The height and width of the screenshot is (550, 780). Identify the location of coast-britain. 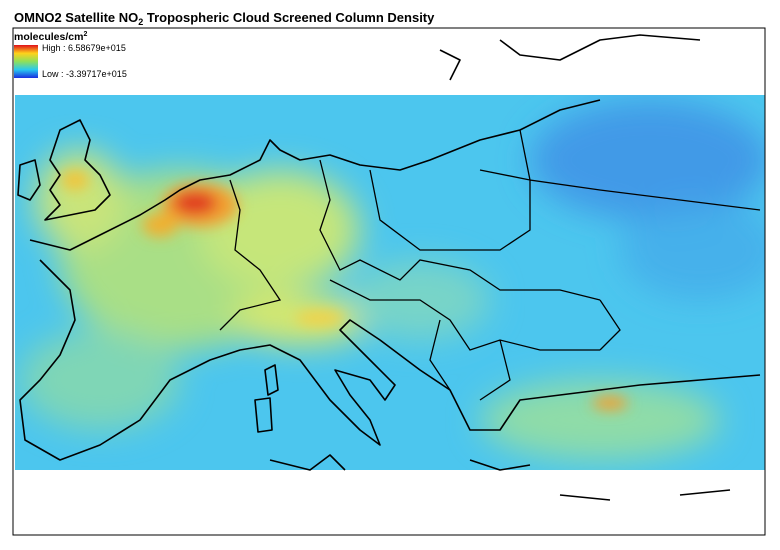
(77, 170).